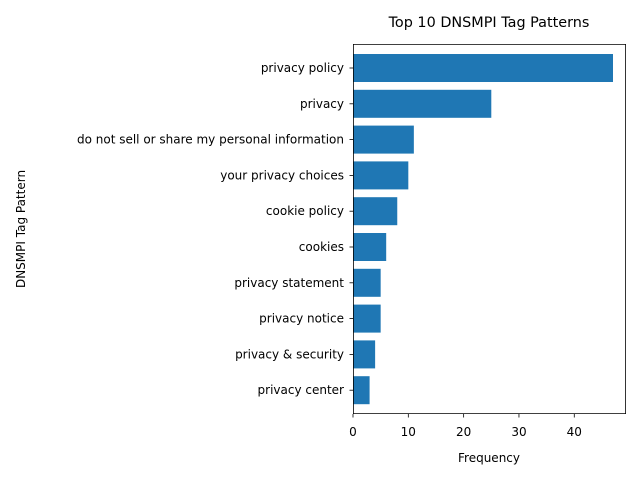 The height and width of the screenshot is (480, 640). What do you see at coordinates (301, 390) in the screenshot?
I see `y-tick-label: privacy center` at bounding box center [301, 390].